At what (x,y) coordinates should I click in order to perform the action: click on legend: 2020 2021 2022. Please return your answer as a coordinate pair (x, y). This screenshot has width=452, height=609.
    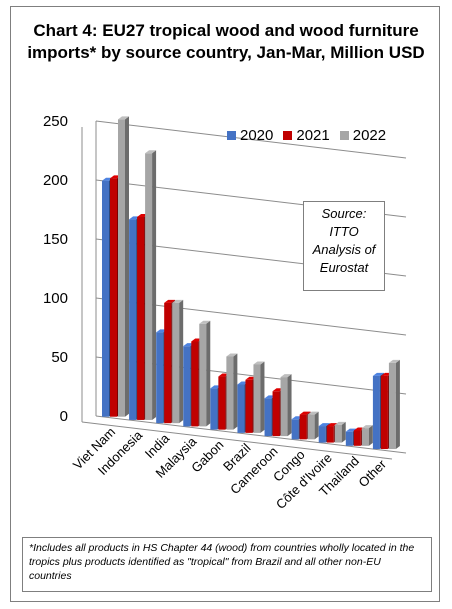
    Looking at the image, I should click on (306, 135).